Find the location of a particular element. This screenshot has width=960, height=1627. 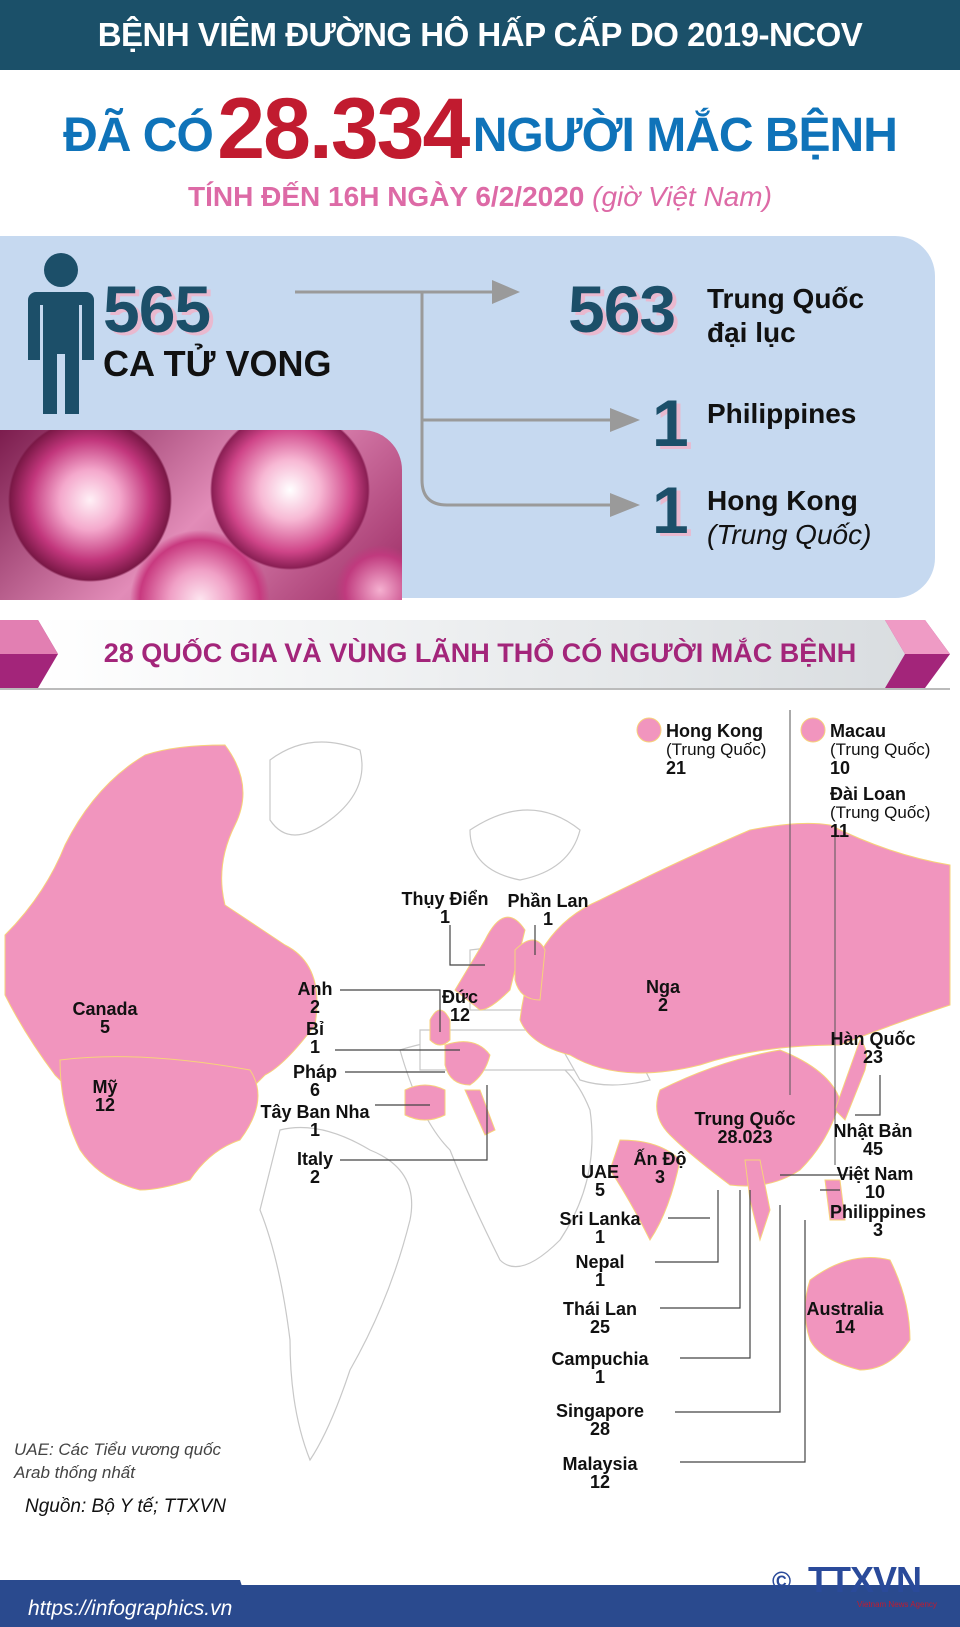

country-label: Bỉ 1 is located at coordinates (315, 1038).